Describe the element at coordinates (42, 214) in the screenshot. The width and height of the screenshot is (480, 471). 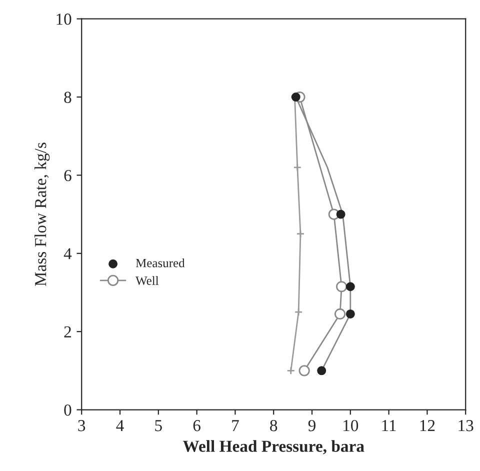
I see `y-axis-title: Mass Flow Rate, kg/s` at that location.